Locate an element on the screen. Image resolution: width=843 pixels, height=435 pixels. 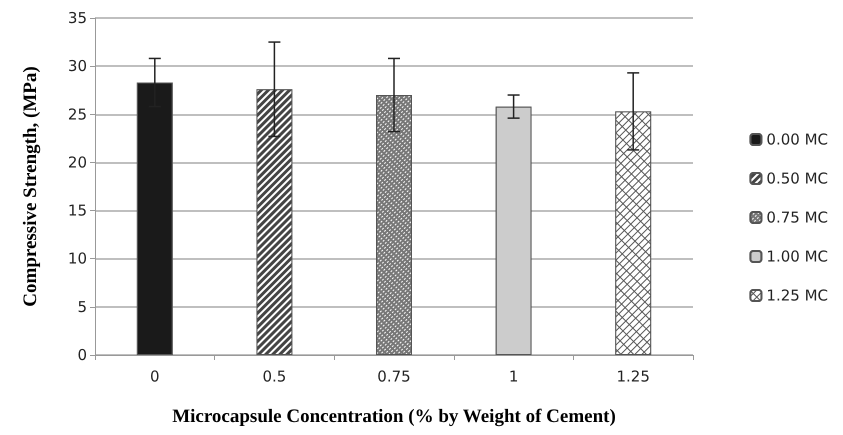
x-tick-label: 0.5 is located at coordinates (274, 377).